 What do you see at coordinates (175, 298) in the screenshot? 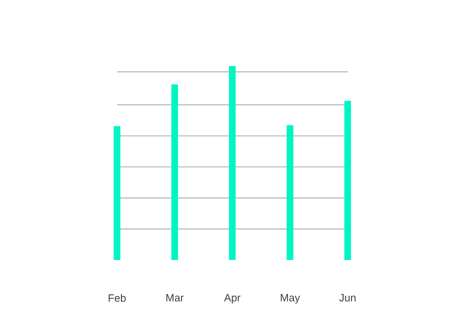
I see `x-tick-label: Mar` at bounding box center [175, 298].